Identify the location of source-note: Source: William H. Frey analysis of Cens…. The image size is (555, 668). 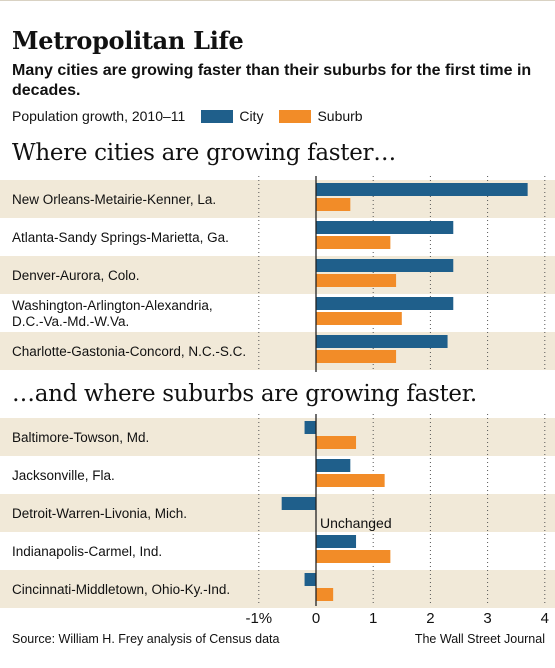
(146, 639).